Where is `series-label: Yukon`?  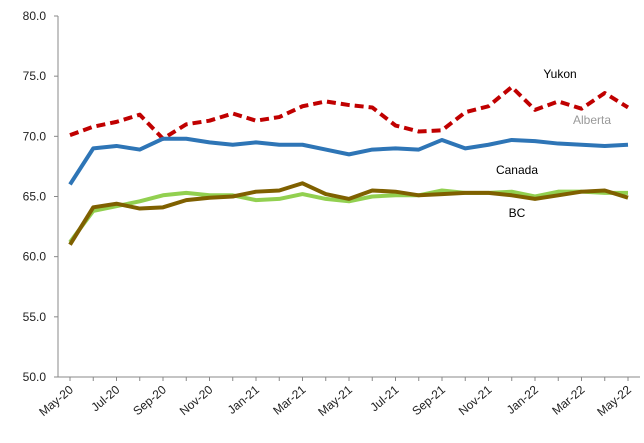
series-label: Yukon is located at coordinates (559, 74).